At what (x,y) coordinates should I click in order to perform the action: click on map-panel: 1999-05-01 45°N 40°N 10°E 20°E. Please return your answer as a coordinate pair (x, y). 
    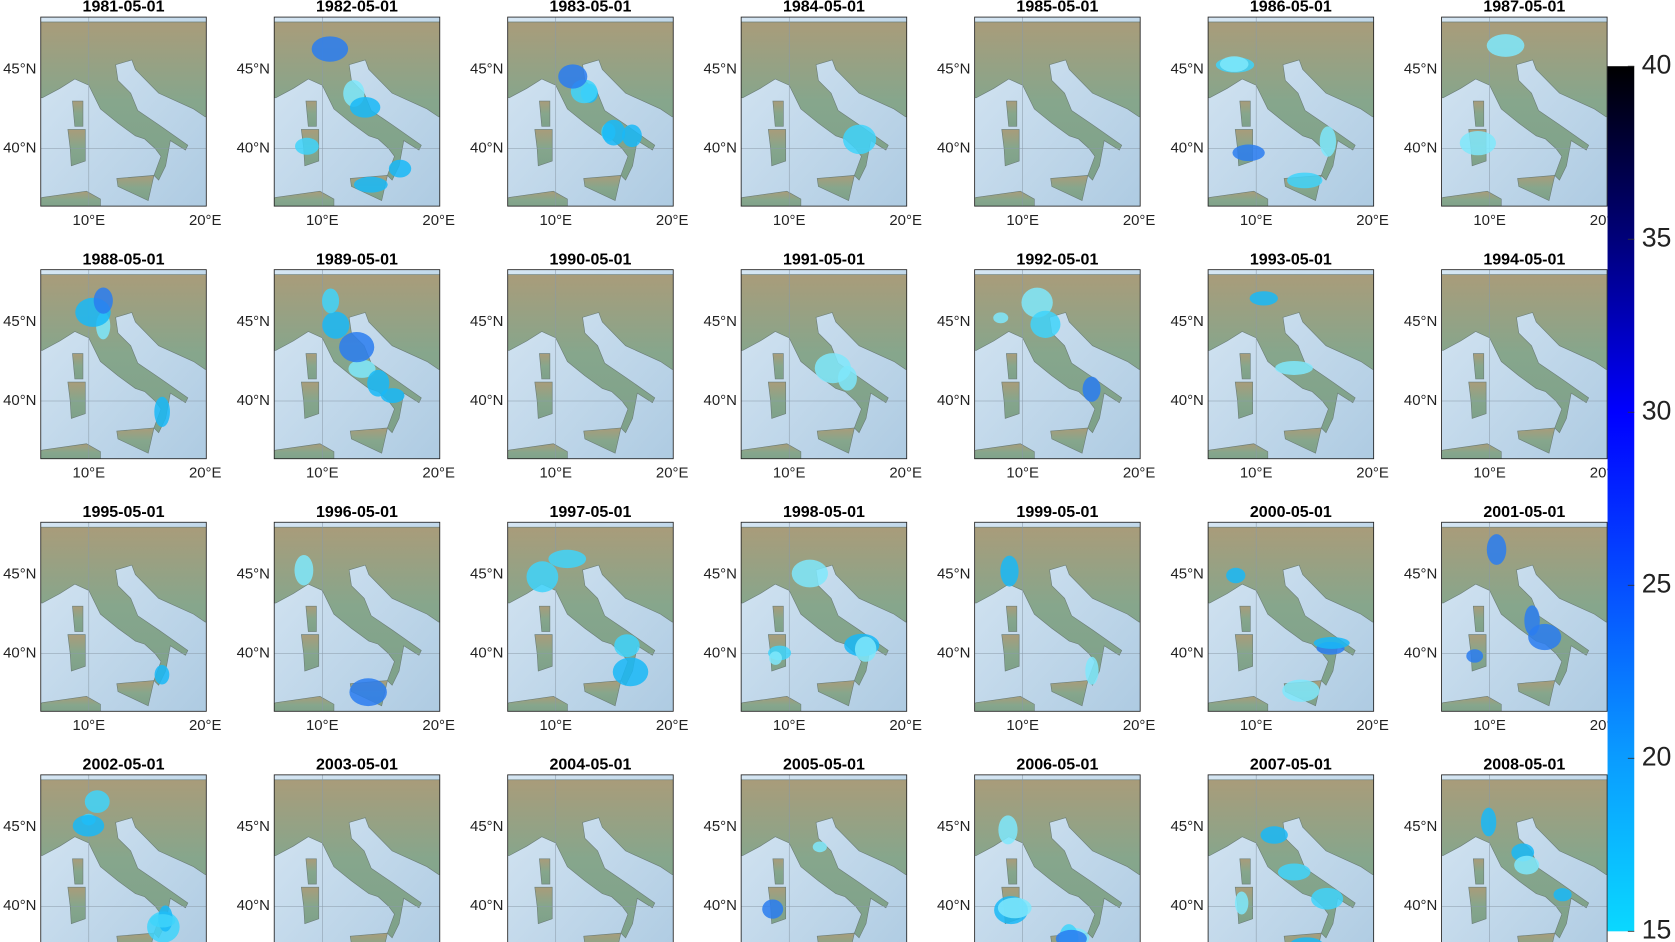
    Looking at the image, I should click on (1046, 618).